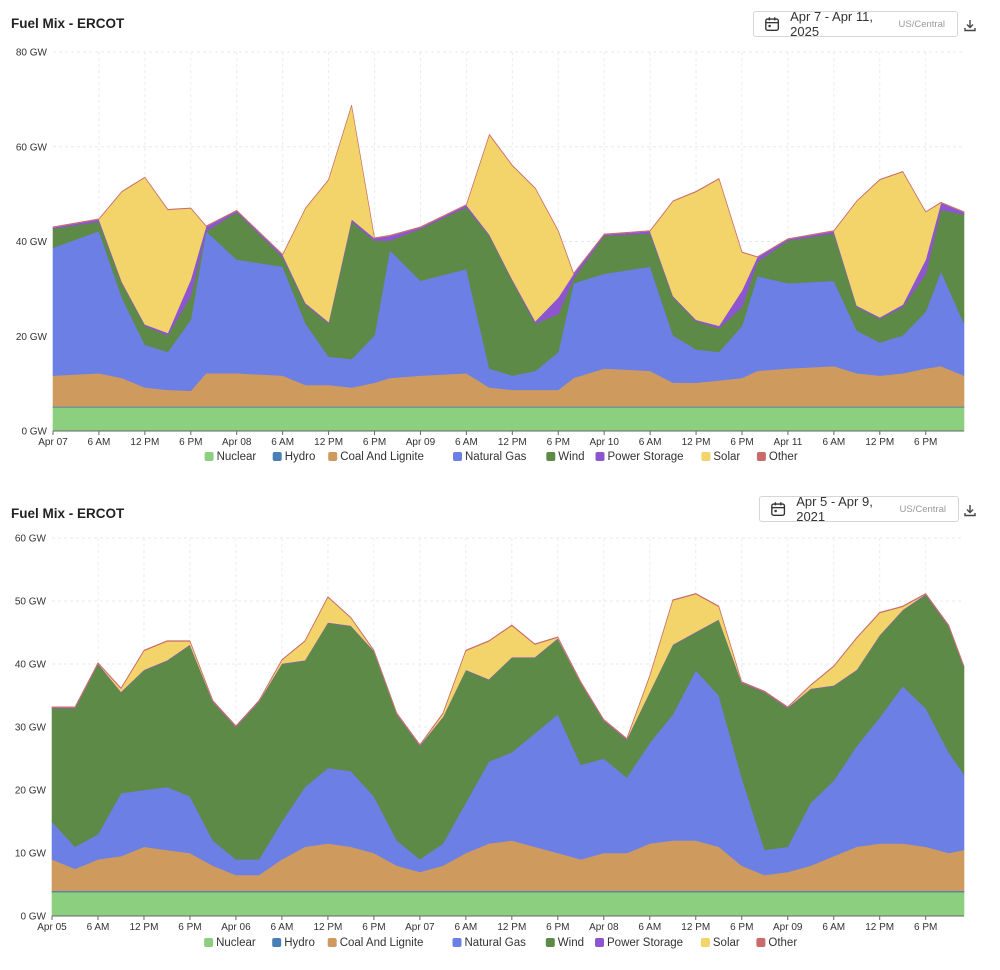 This screenshot has height=970, width=1000. I want to click on date-range-picker: Apr 7 - Apr 11, 2025 US/Central, so click(855, 24).